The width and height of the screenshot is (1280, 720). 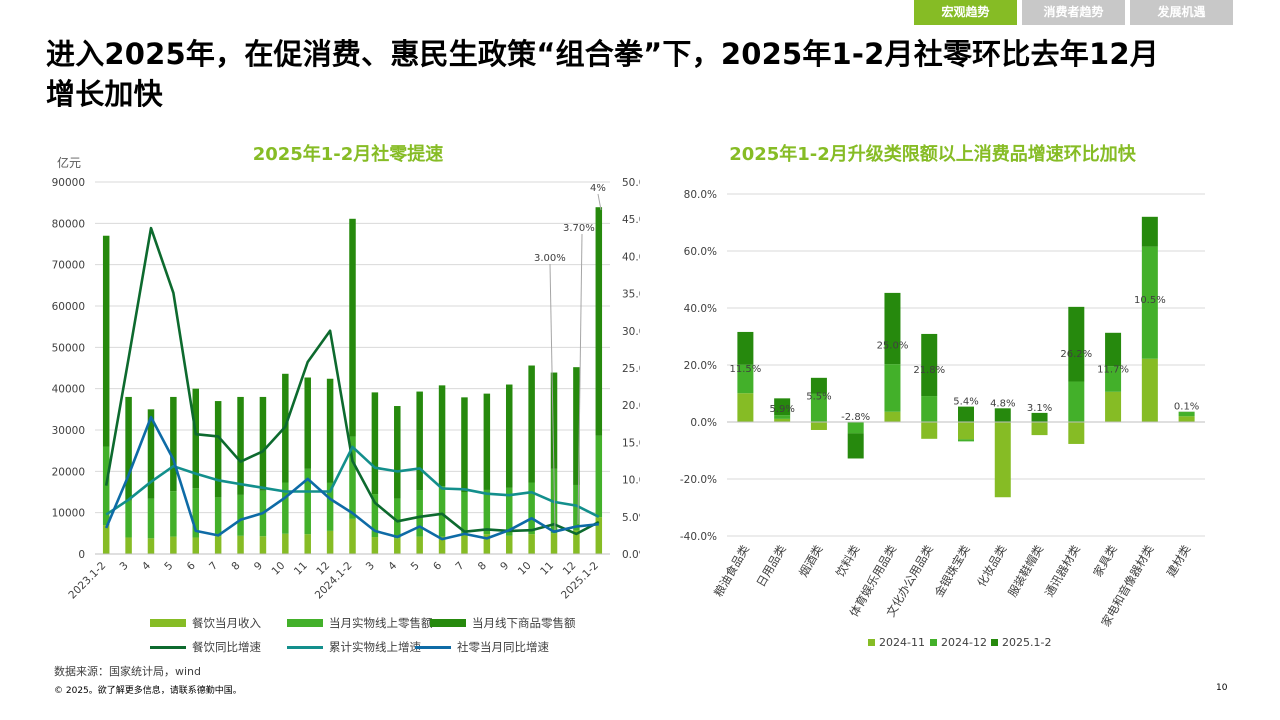 What do you see at coordinates (631, 295) in the screenshot?
I see `y2-tick-label: 35.0%` at bounding box center [631, 295].